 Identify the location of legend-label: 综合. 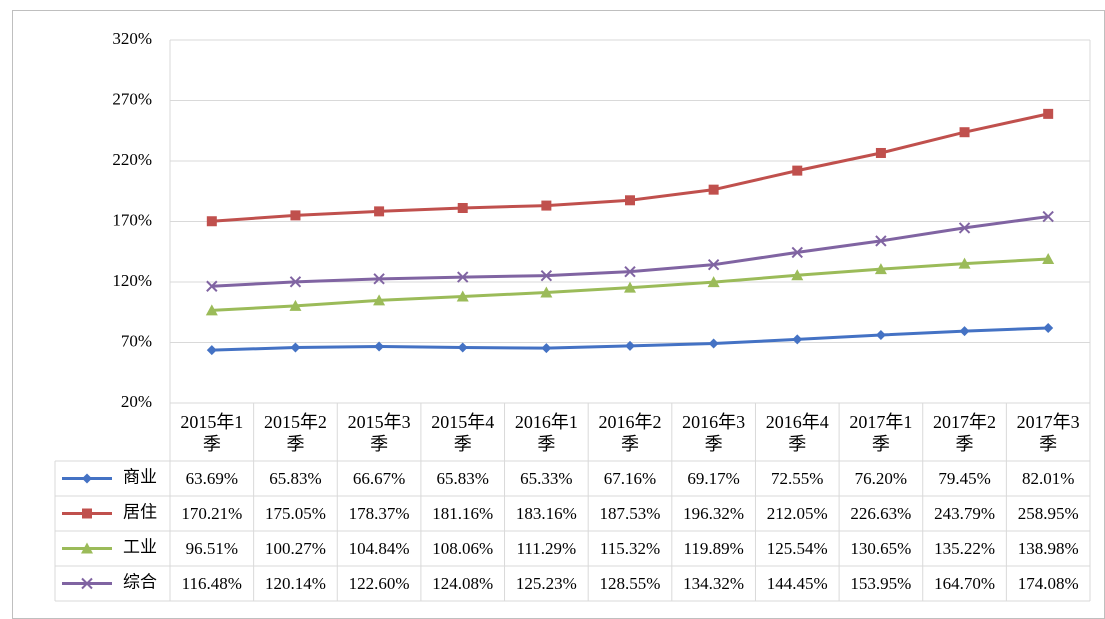
(140, 581).